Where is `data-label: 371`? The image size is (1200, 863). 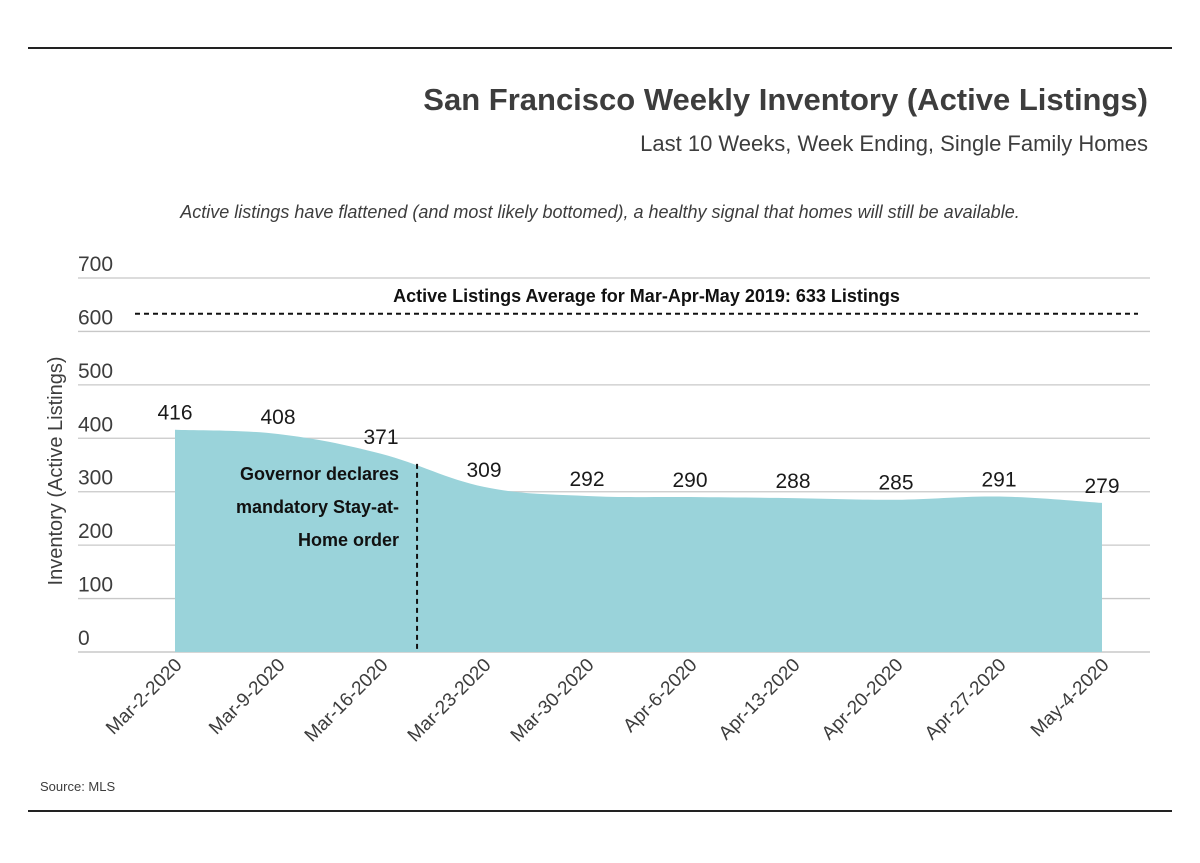 data-label: 371 is located at coordinates (380, 437).